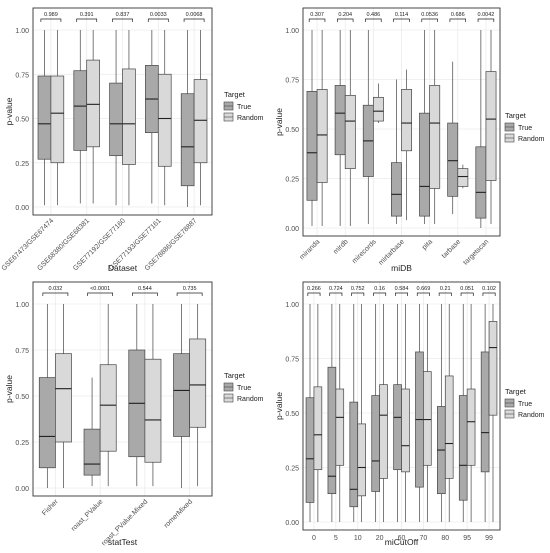  I want to click on x-tick-label: 60, so click(402, 538).